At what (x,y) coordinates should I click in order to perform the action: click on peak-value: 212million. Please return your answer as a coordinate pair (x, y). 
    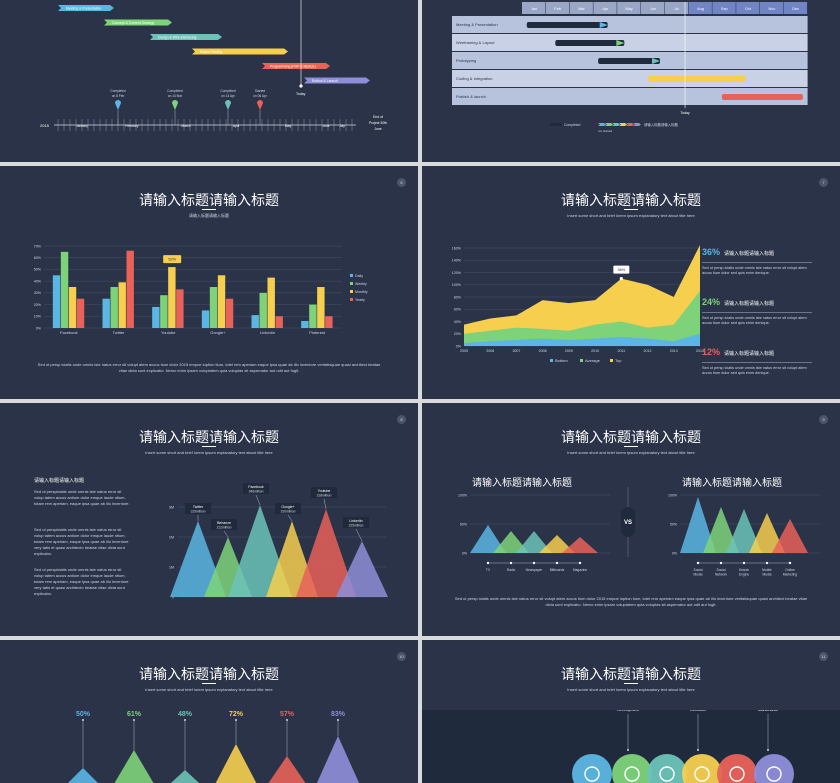
    Looking at the image, I should click on (224, 528).